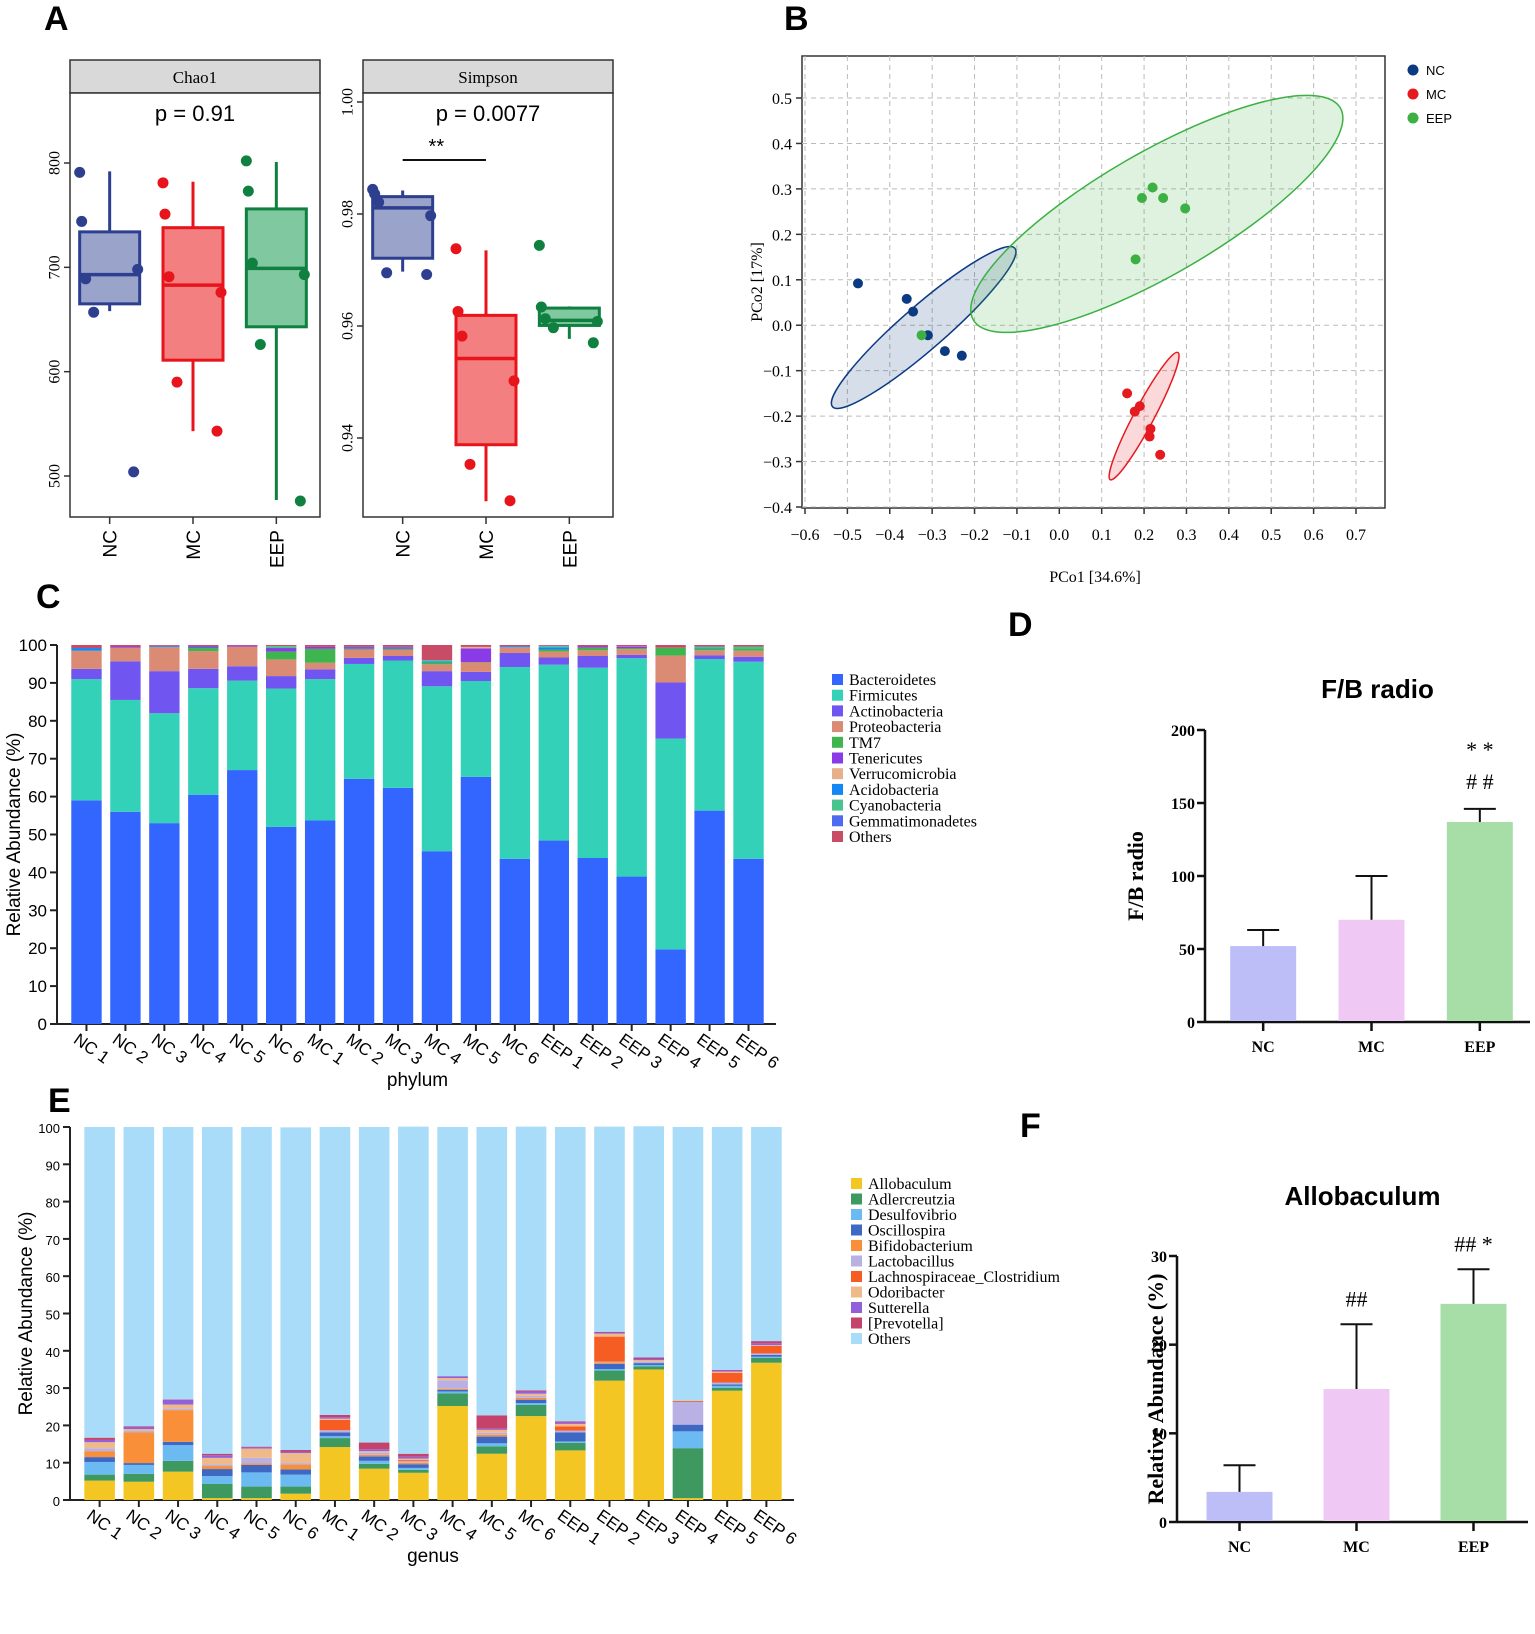 This screenshot has width=1535, height=1634. Describe the element at coordinates (492, 1450) in the screenshot. I see `bar-segment-adlercreutzia` at that location.